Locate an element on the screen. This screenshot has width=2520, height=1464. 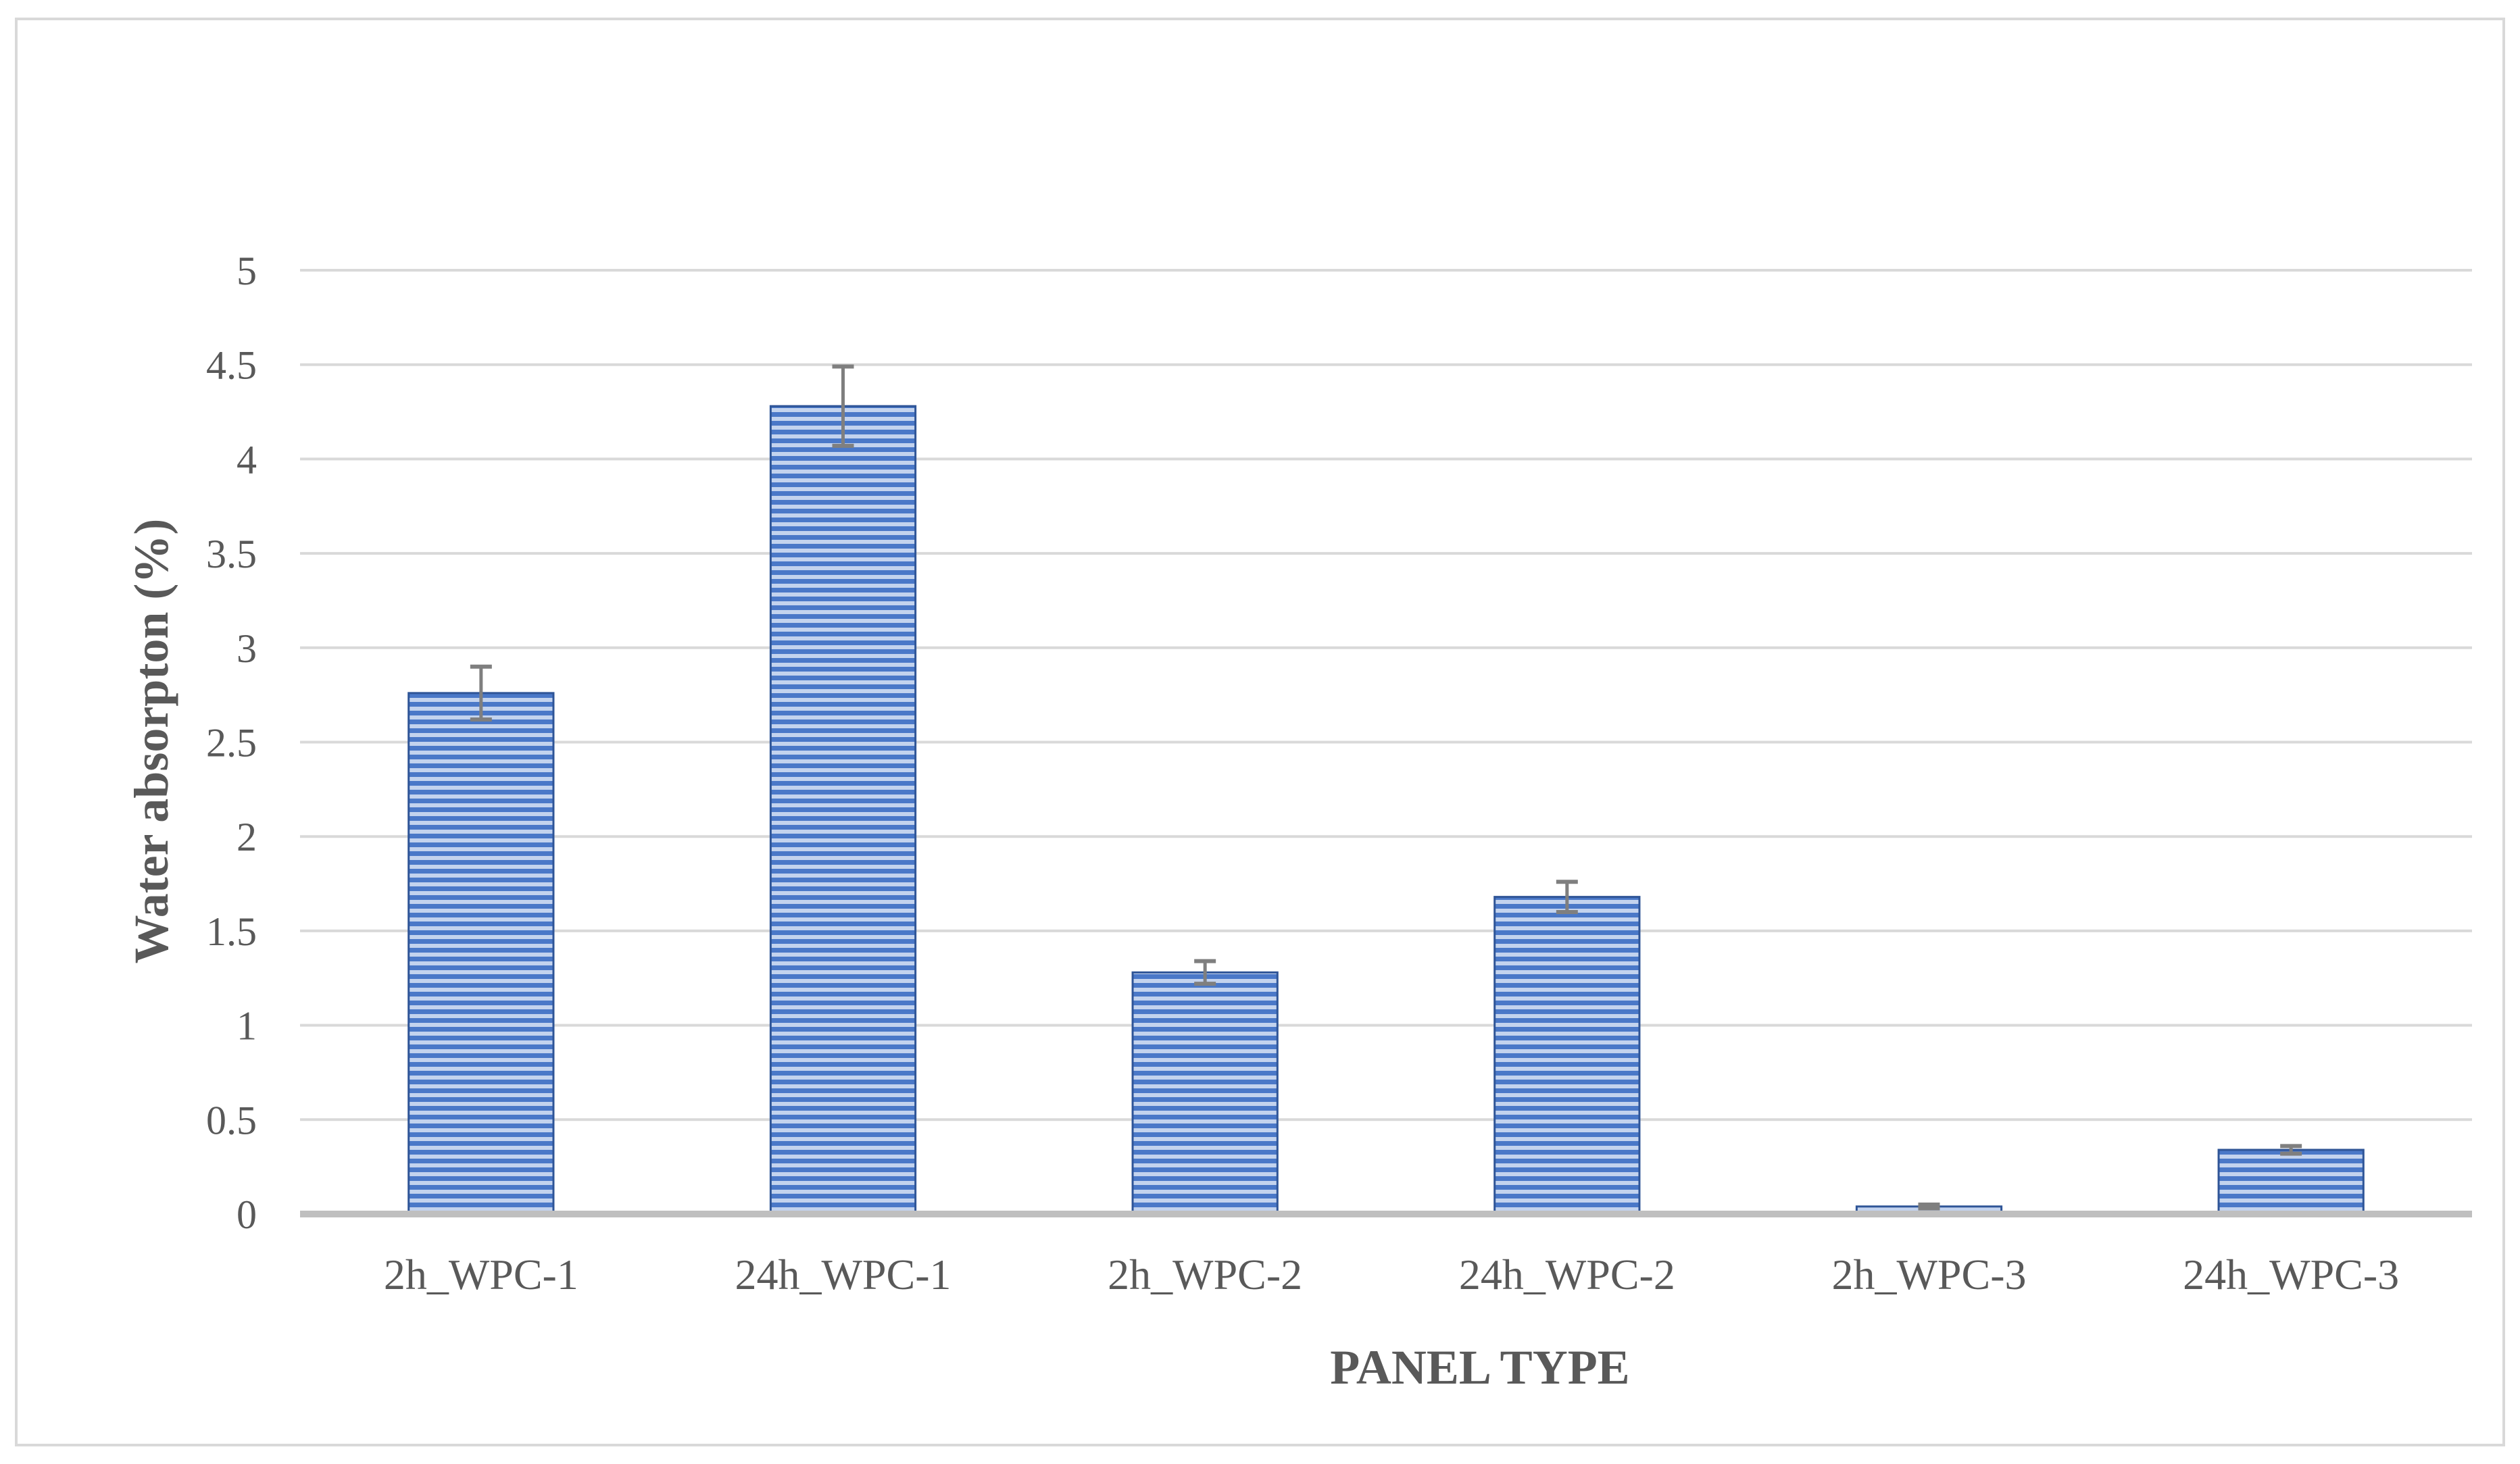
y-tick-label: 4 is located at coordinates (247, 460).